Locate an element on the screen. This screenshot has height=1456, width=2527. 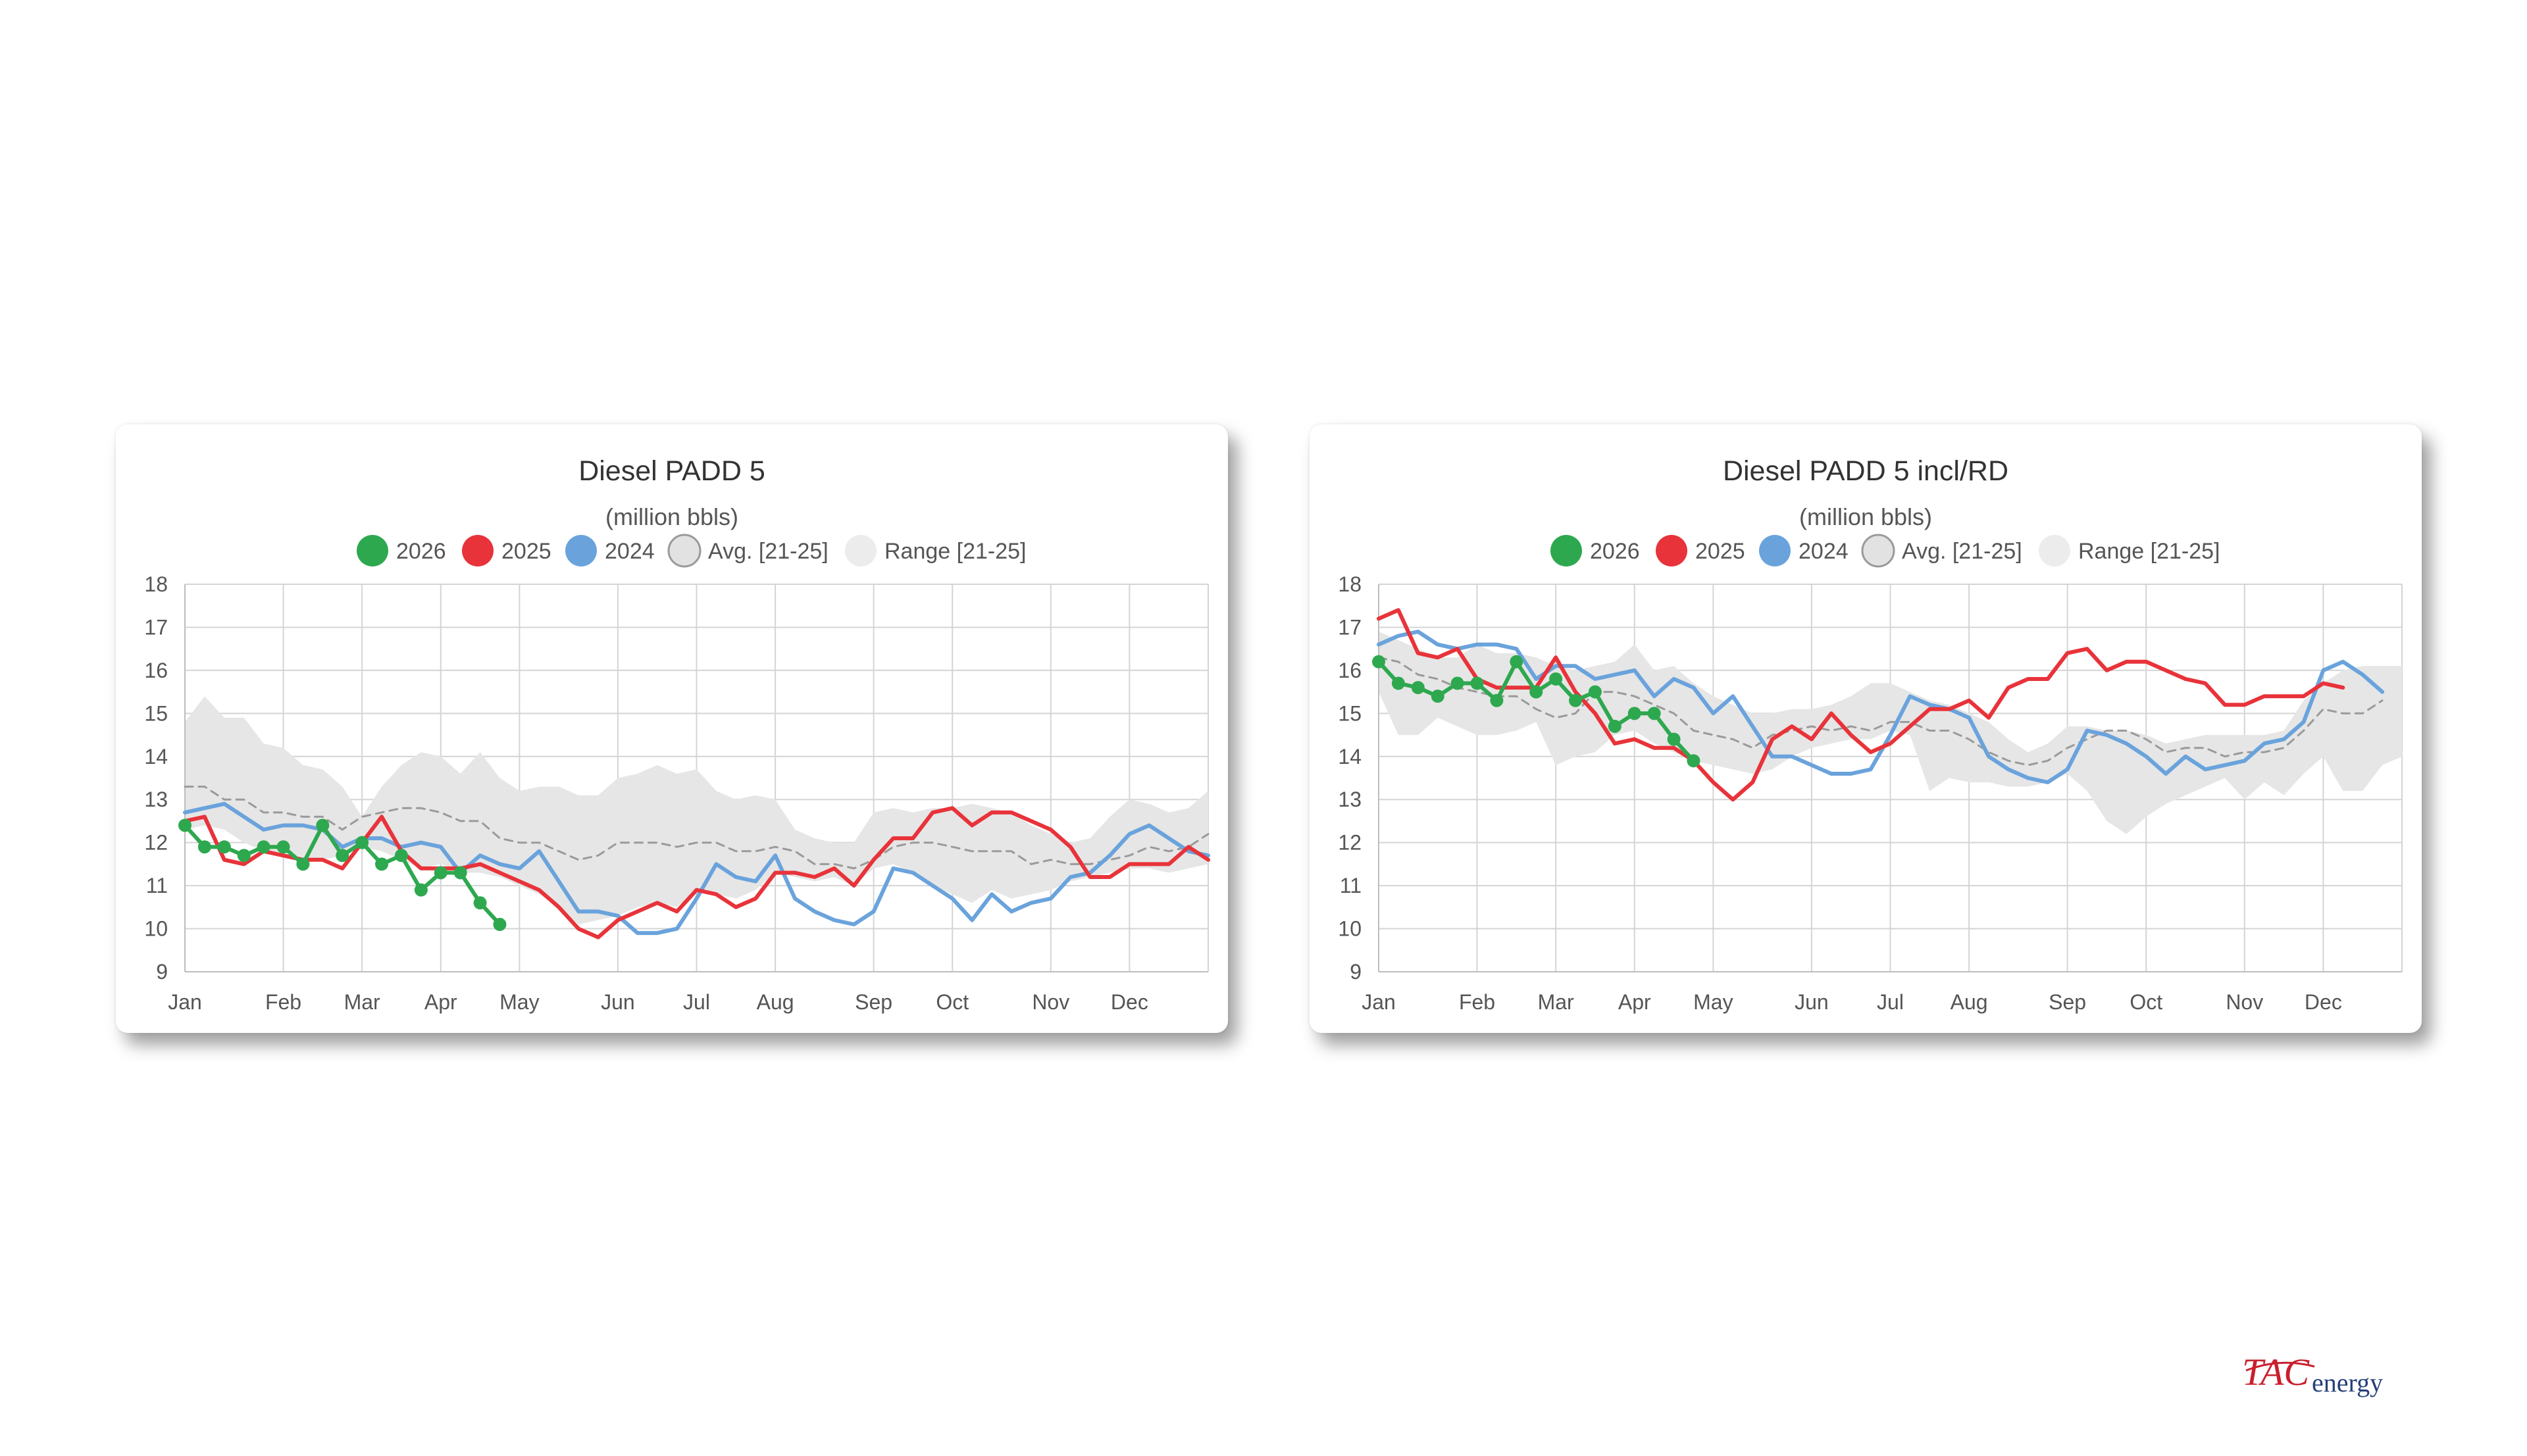
logo-tac: TAC is located at coordinates (2276, 1372).